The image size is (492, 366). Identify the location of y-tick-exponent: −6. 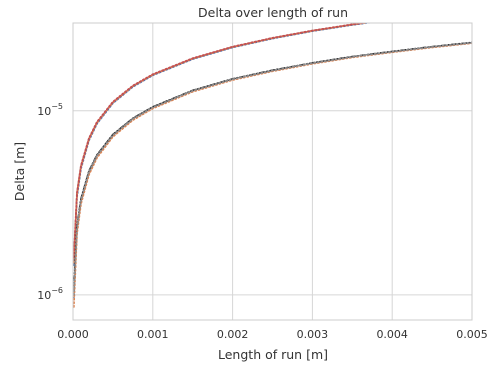
(57, 290).